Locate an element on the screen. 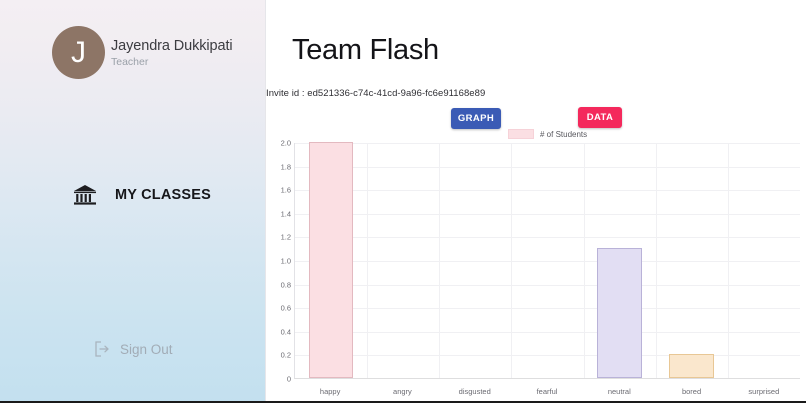 This screenshot has width=806, height=403. sidebar-item-my-classes: MY CLASSES is located at coordinates (141, 195).